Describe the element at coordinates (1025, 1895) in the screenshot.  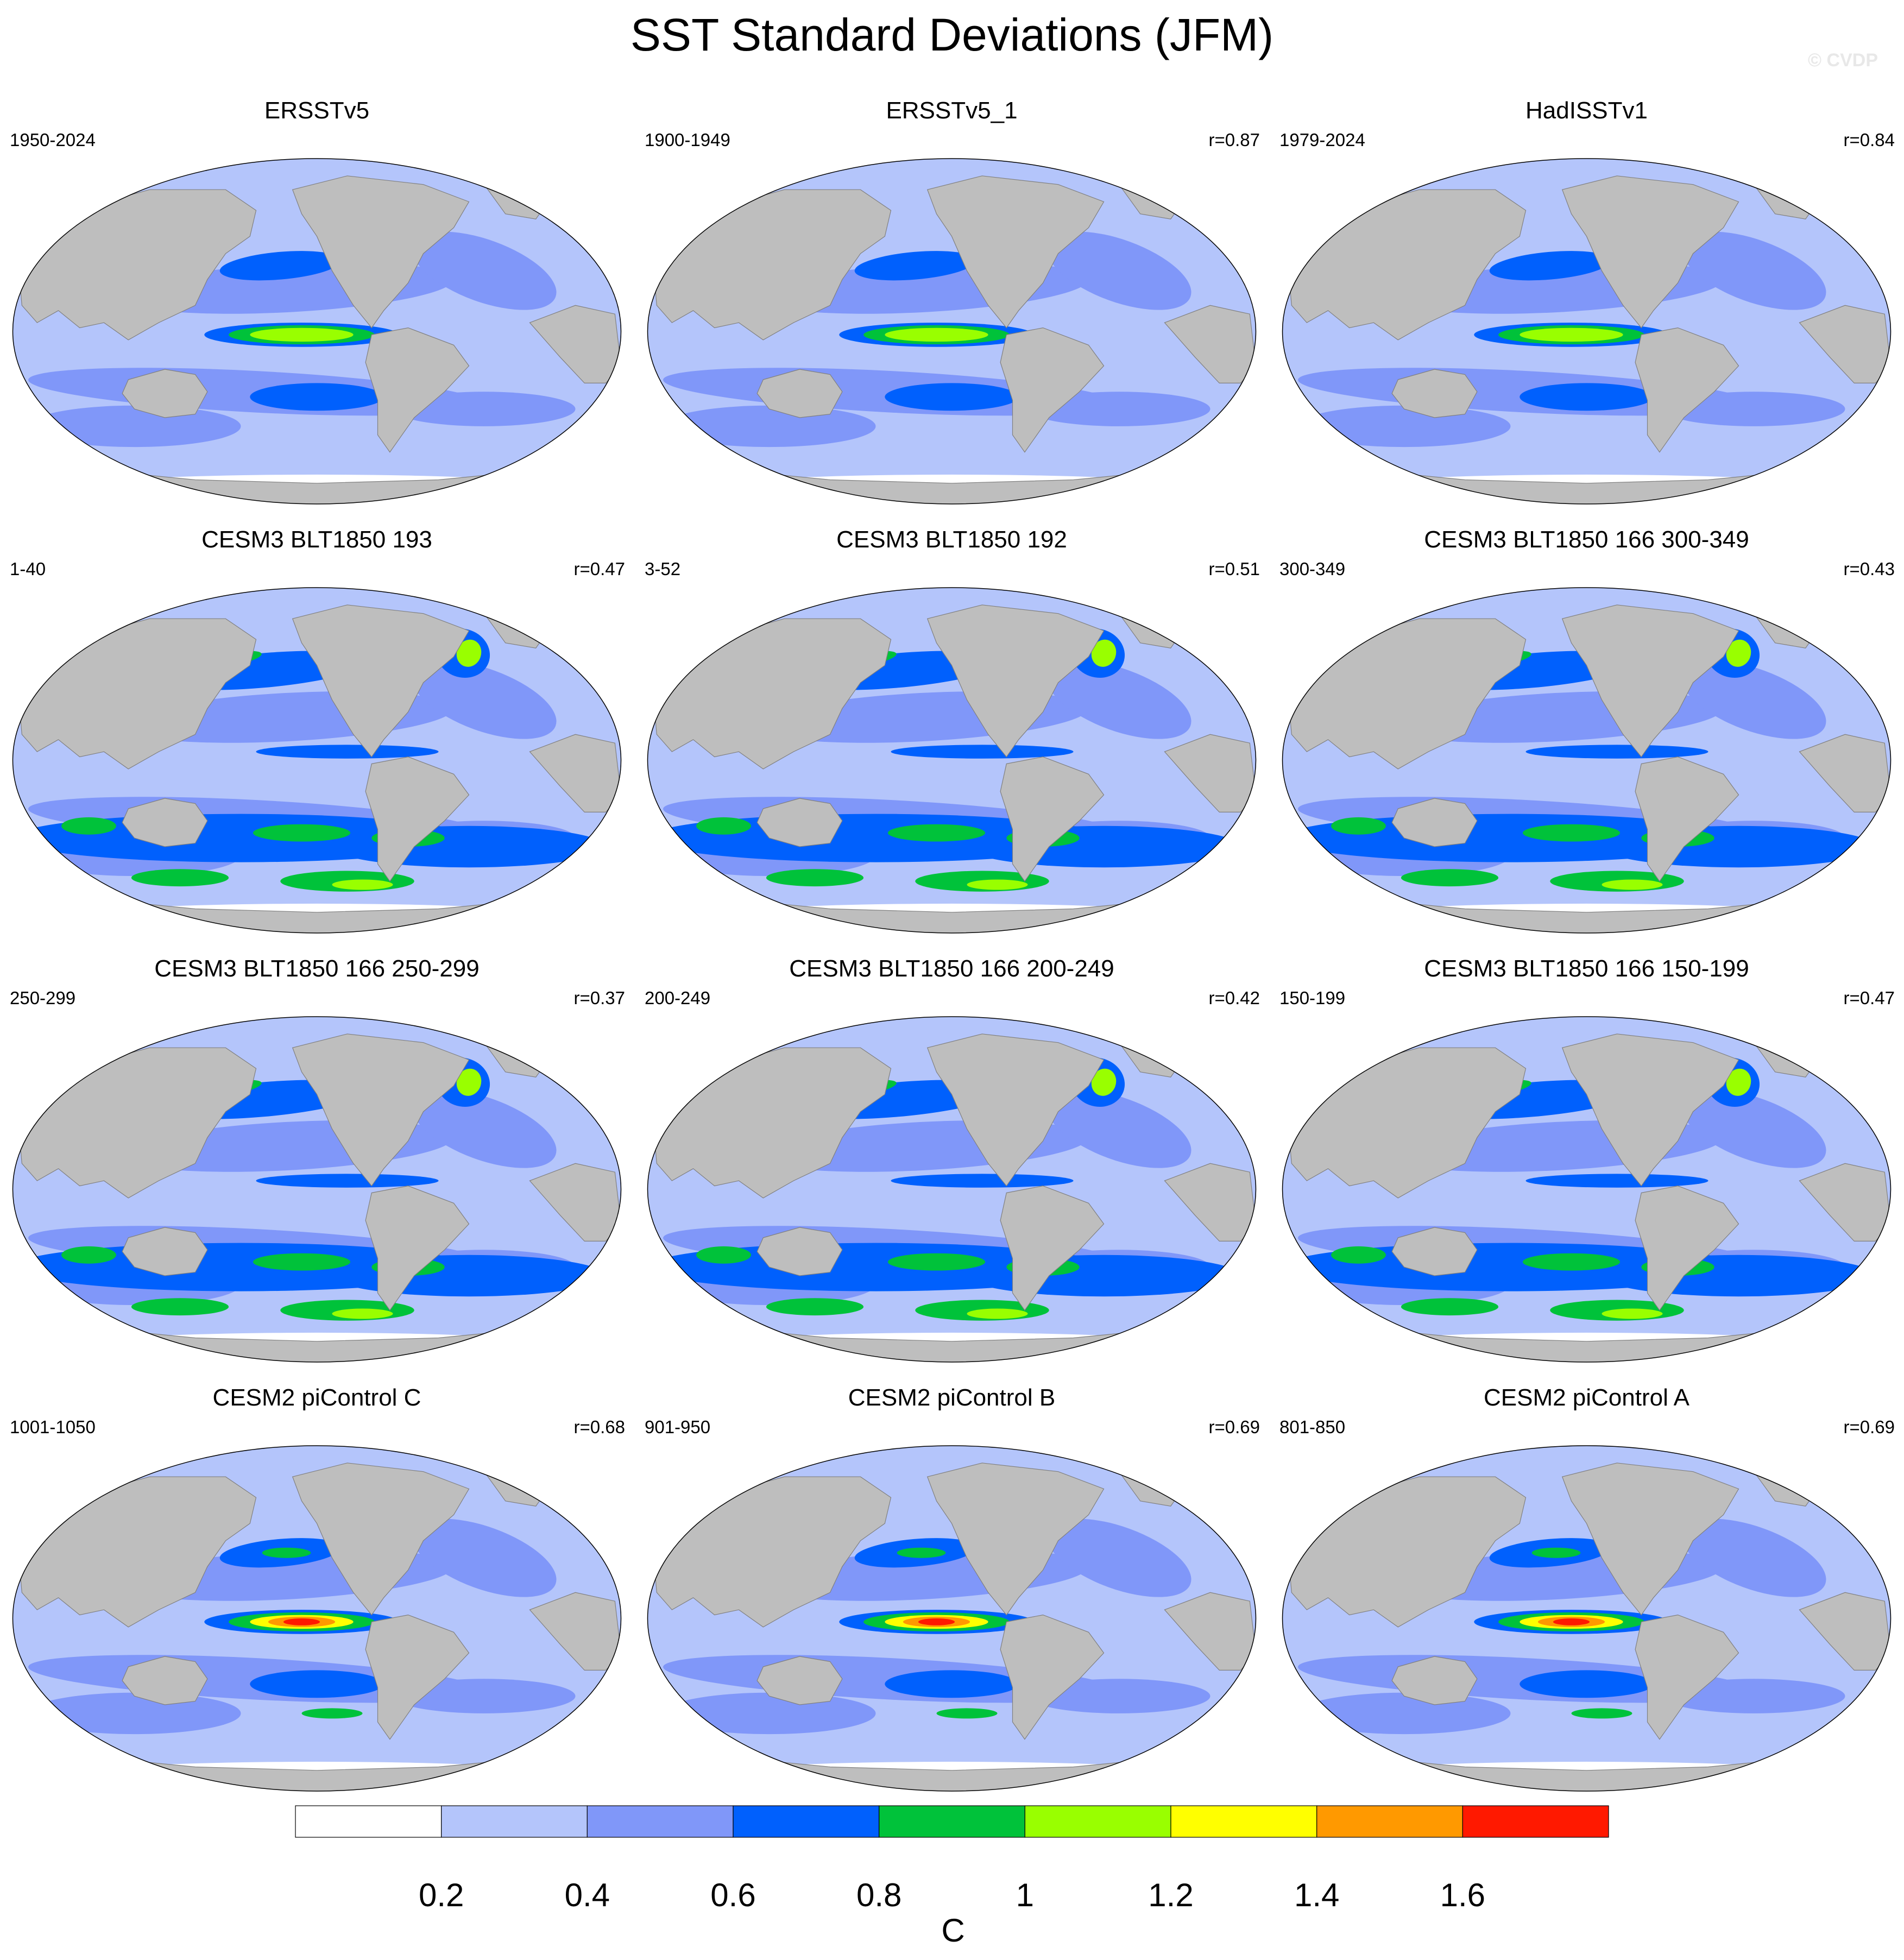
I see `colorbar-tick-label: 1` at that location.